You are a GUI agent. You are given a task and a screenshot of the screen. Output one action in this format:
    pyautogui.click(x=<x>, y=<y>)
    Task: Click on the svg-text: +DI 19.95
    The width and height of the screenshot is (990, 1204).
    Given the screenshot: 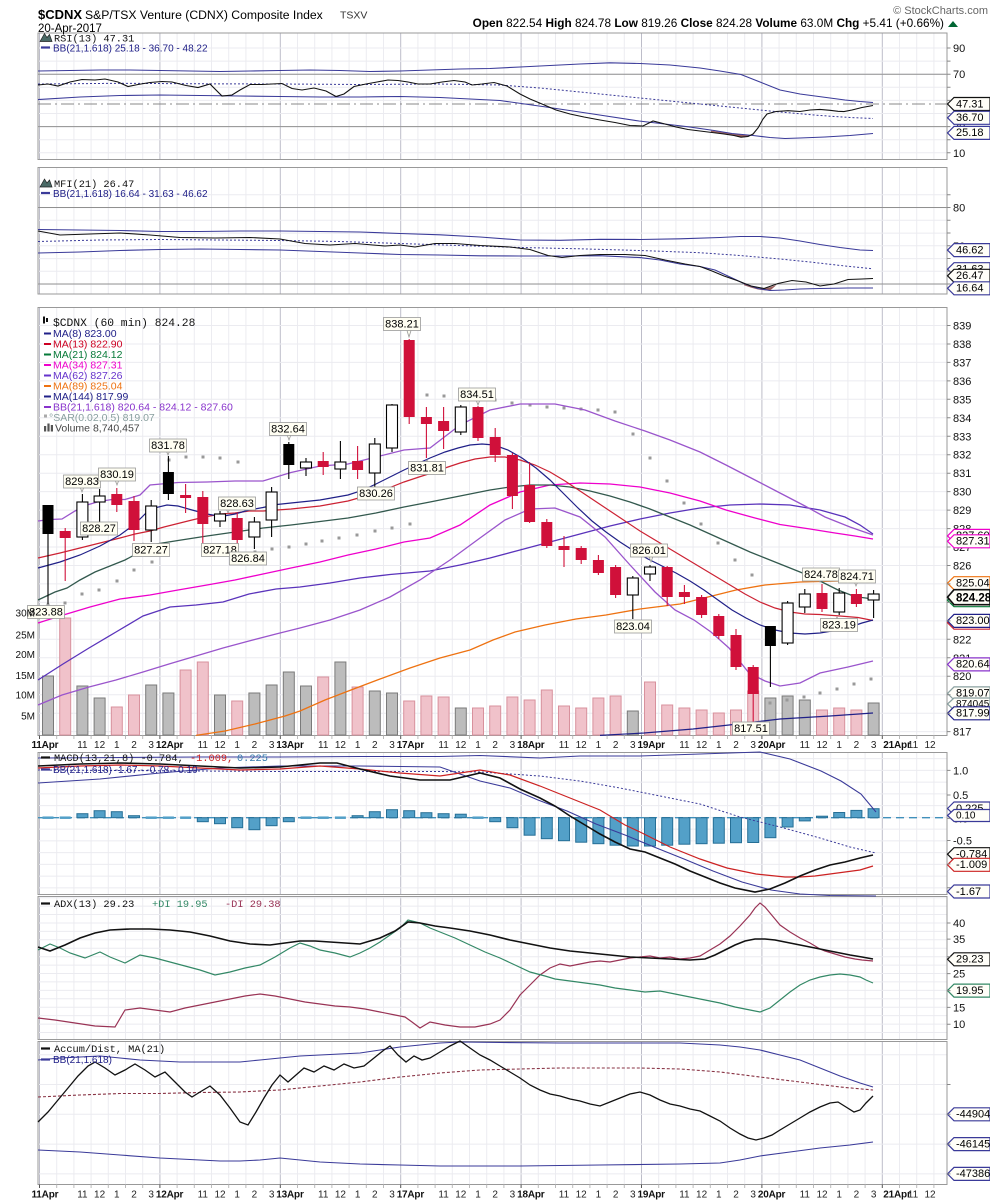 What is the action you would take?
    pyautogui.click(x=180, y=905)
    